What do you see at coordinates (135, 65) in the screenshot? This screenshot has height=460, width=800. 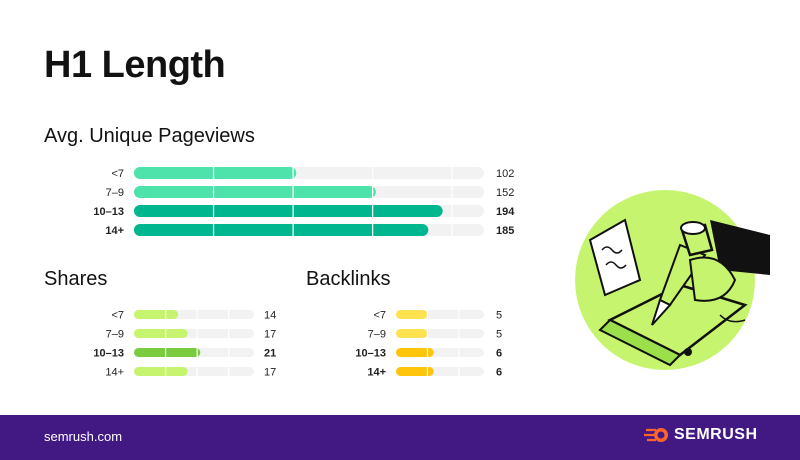 I see `page-title: H1 Length` at bounding box center [135, 65].